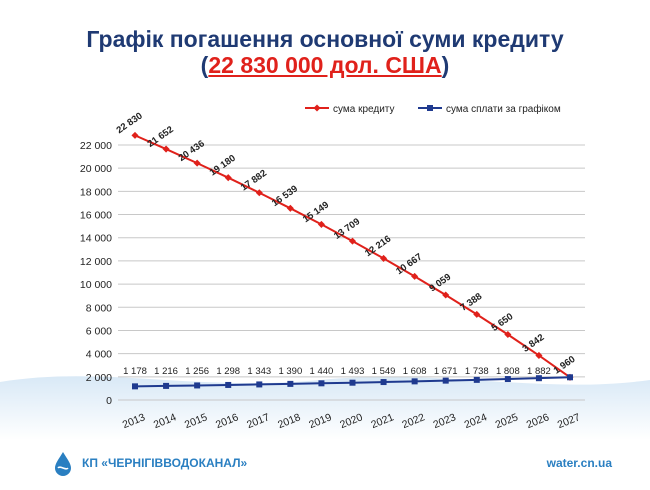  Describe the element at coordinates (165, 463) in the screenshot. I see `org-name: КП «ЧЕРНІГІВВОДОКАНАЛ»` at that location.